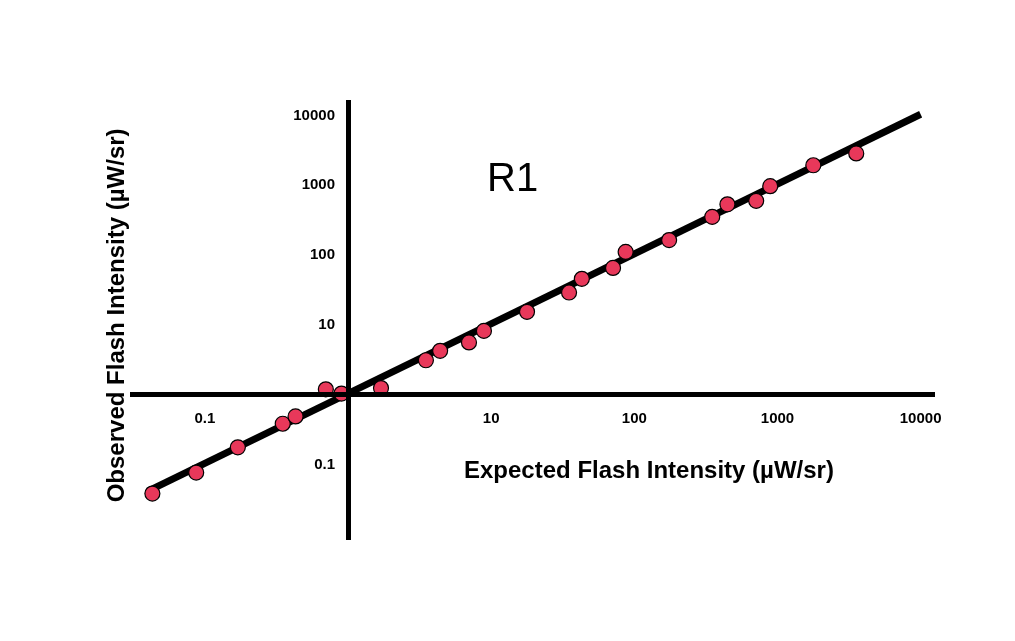  What do you see at coordinates (649, 469) in the screenshot?
I see `x-axis-title: Expected Flash Intensity (µW/sr)` at bounding box center [649, 469].